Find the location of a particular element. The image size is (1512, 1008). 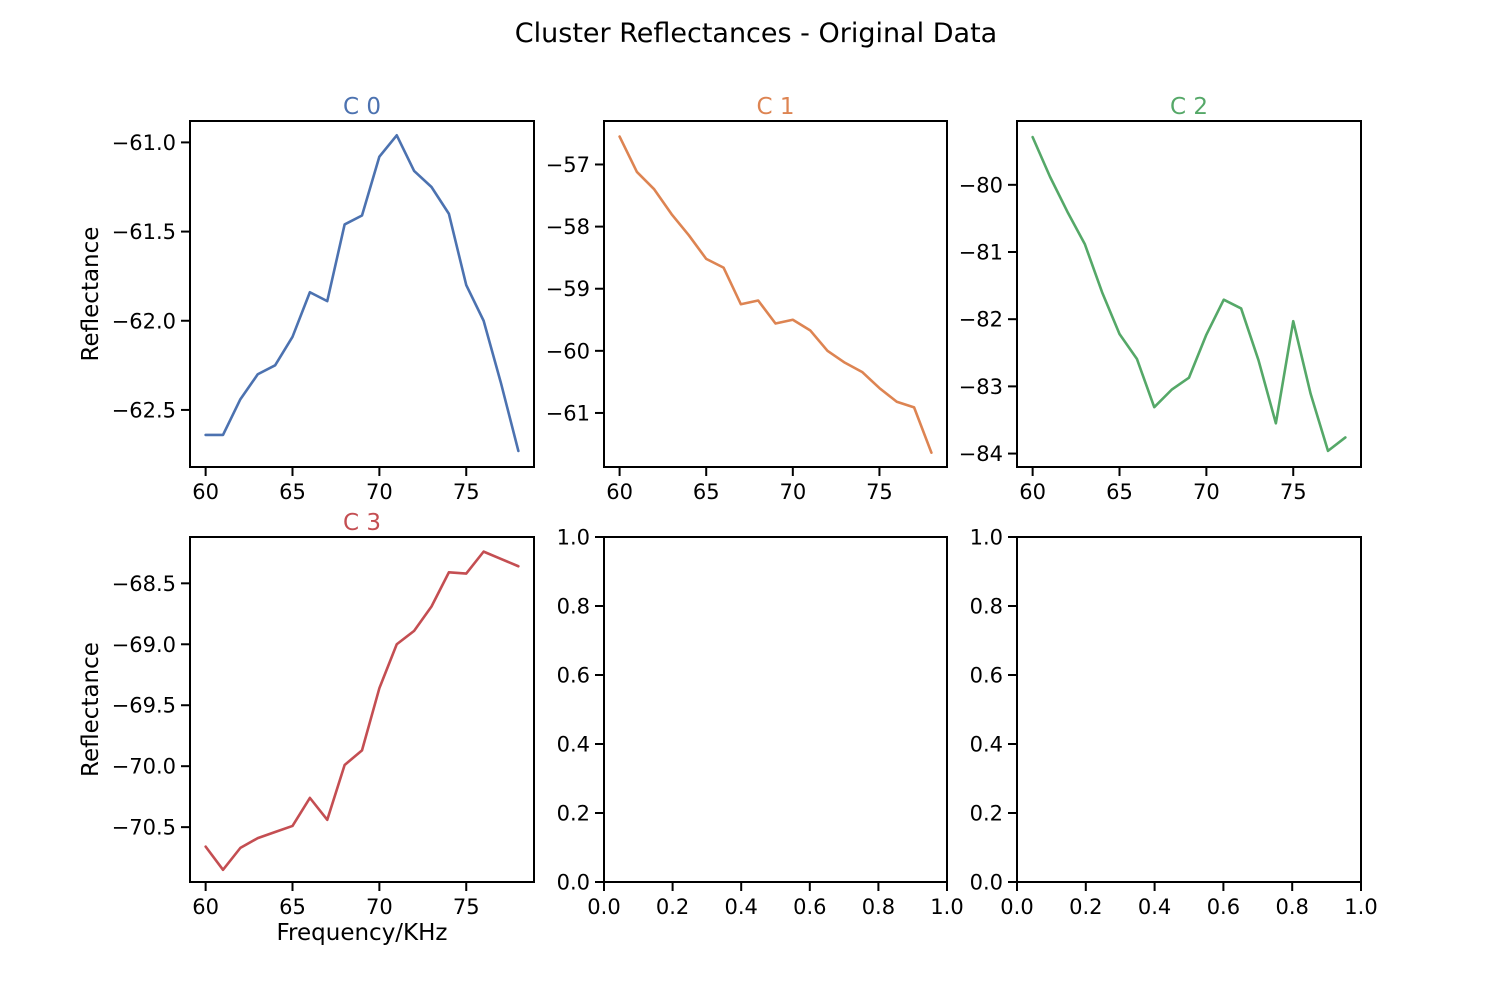

subplot-title-1: C 1 is located at coordinates (775, 107).